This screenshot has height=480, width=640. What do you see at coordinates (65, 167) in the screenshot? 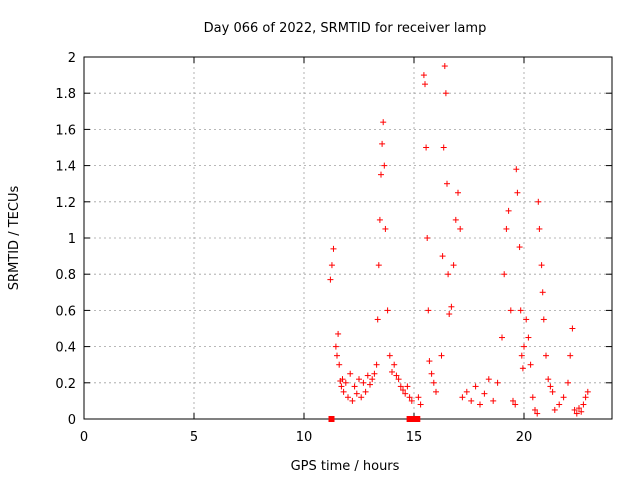
I see `y-tick-label: 1.4` at bounding box center [65, 167].